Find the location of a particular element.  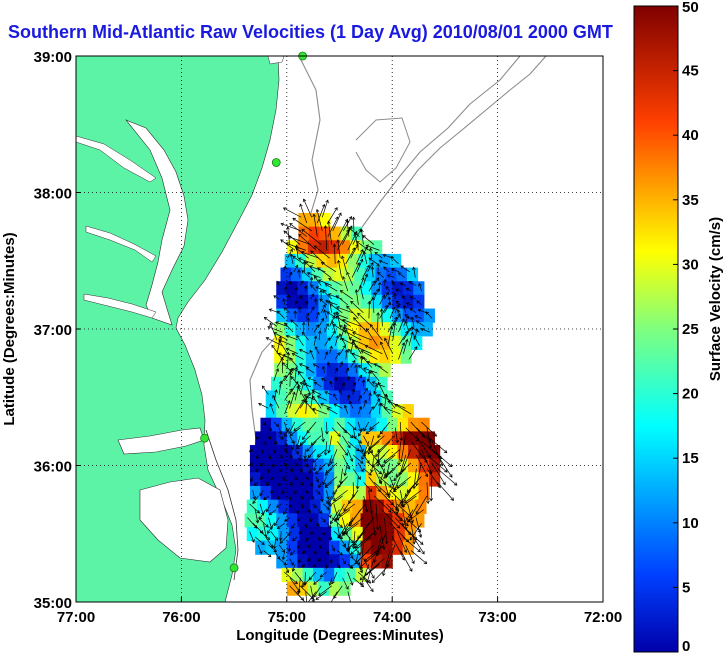

x-axis-ticks: 77:00 76:00 75:00 74:00 73:00 72:00 is located at coordinates (339, 611).